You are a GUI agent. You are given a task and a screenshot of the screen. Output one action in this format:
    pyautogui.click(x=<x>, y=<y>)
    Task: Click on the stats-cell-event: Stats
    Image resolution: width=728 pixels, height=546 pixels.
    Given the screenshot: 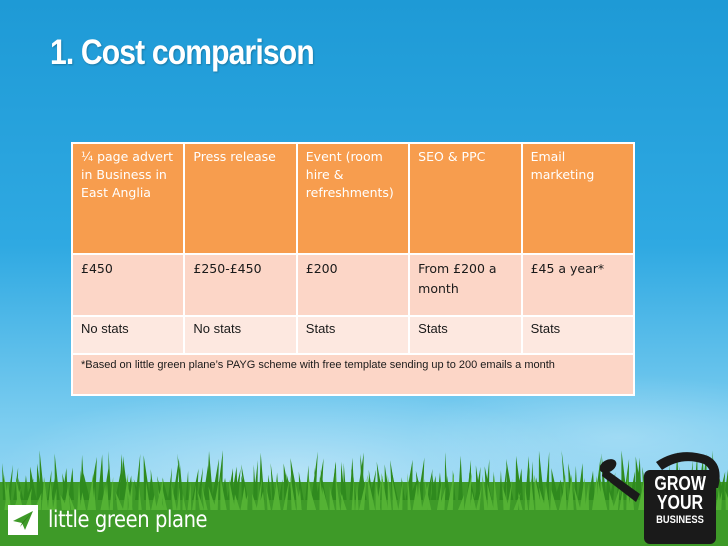 What is the action you would take?
    pyautogui.click(x=353, y=335)
    